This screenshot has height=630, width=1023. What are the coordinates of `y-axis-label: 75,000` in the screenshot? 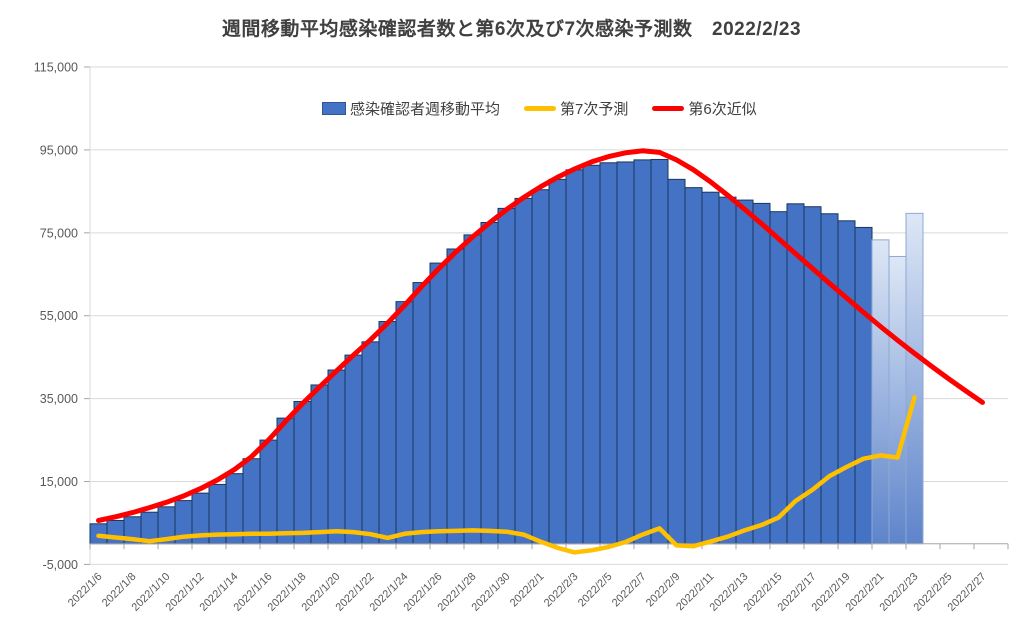 It's located at (59, 233).